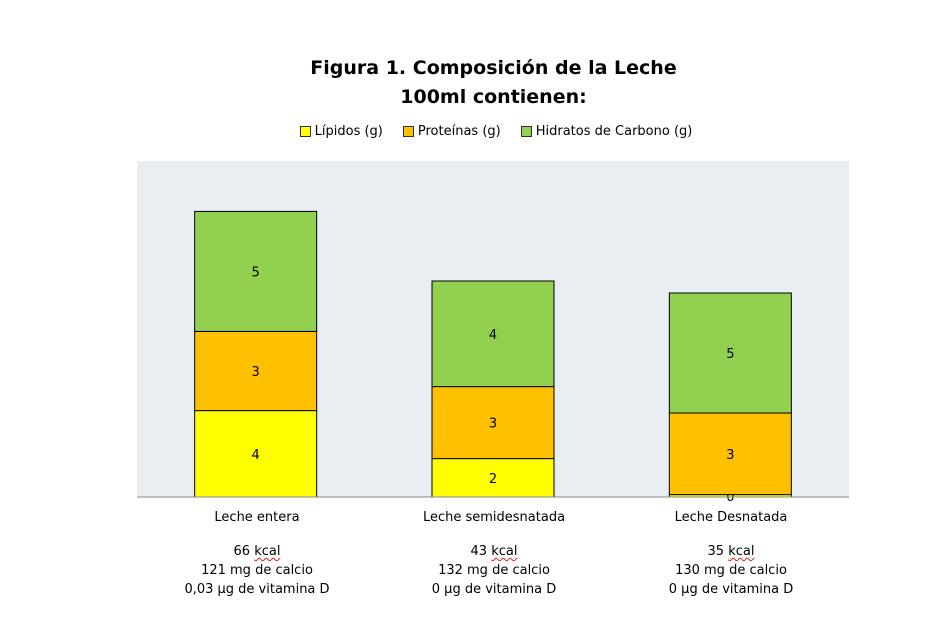 This screenshot has height=626, width=947. What do you see at coordinates (494, 551) in the screenshot?
I see `kcal-line: 43 kcal` at bounding box center [494, 551].